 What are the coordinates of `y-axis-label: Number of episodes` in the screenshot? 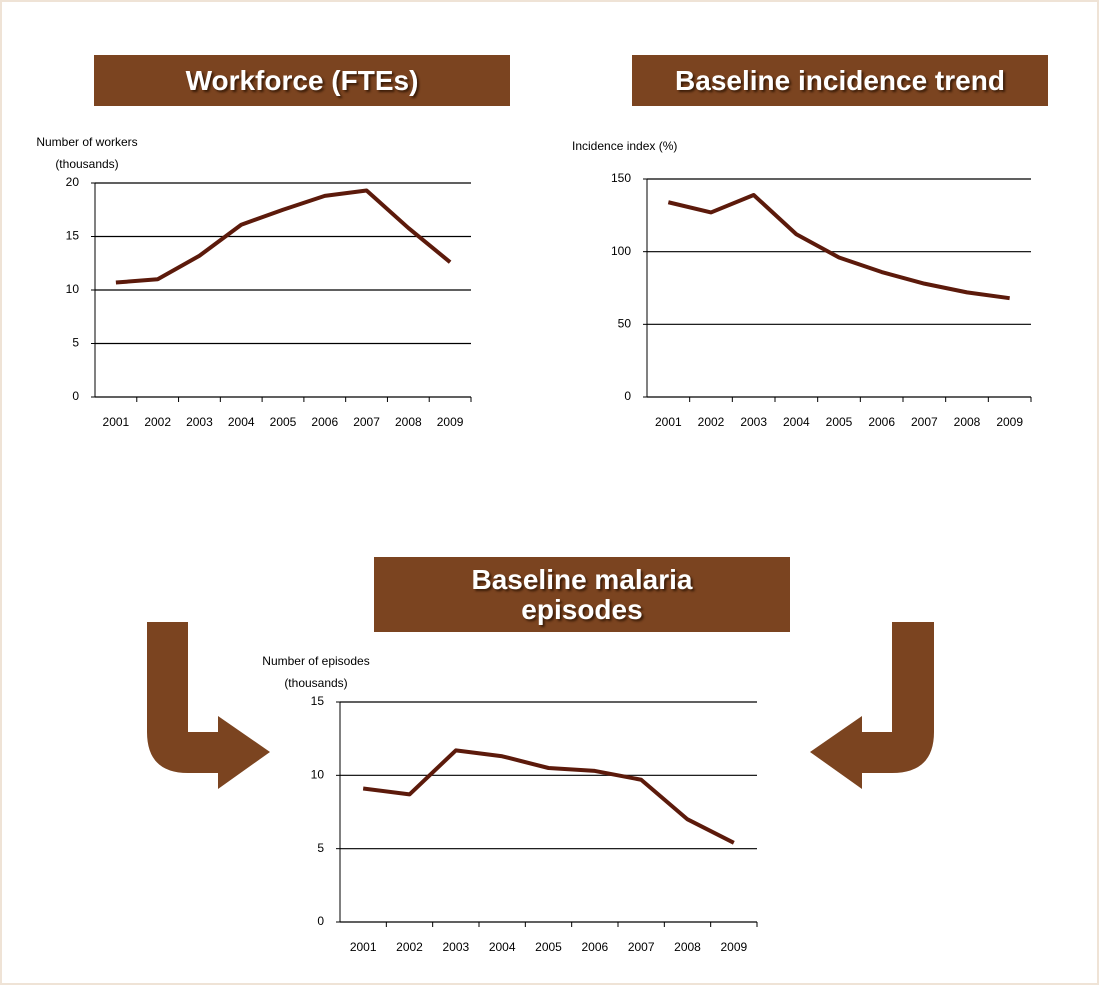 It's located at (315, 661).